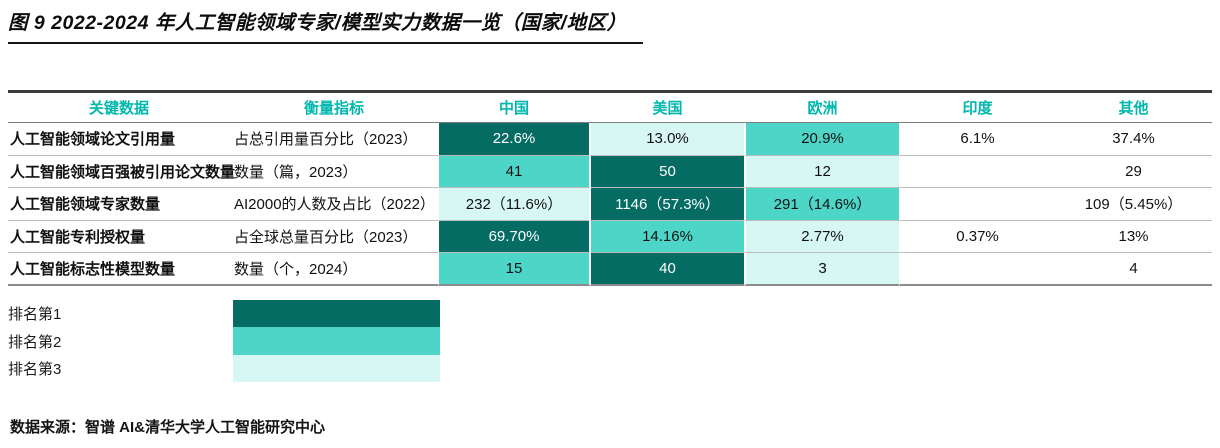  What do you see at coordinates (667, 237) in the screenshot?
I see `value-cell: 14.16%` at bounding box center [667, 237].